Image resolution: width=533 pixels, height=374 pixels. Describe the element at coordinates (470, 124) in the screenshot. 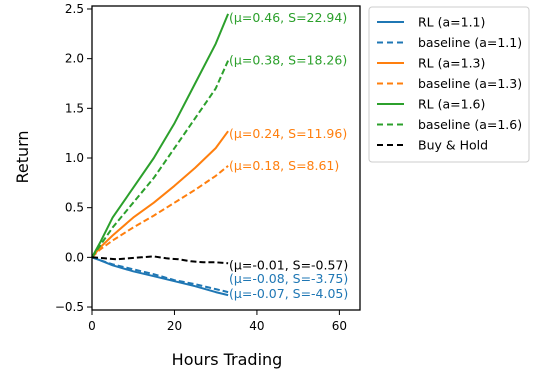

I see `legend-label: baseline (a=1.6)` at that location.